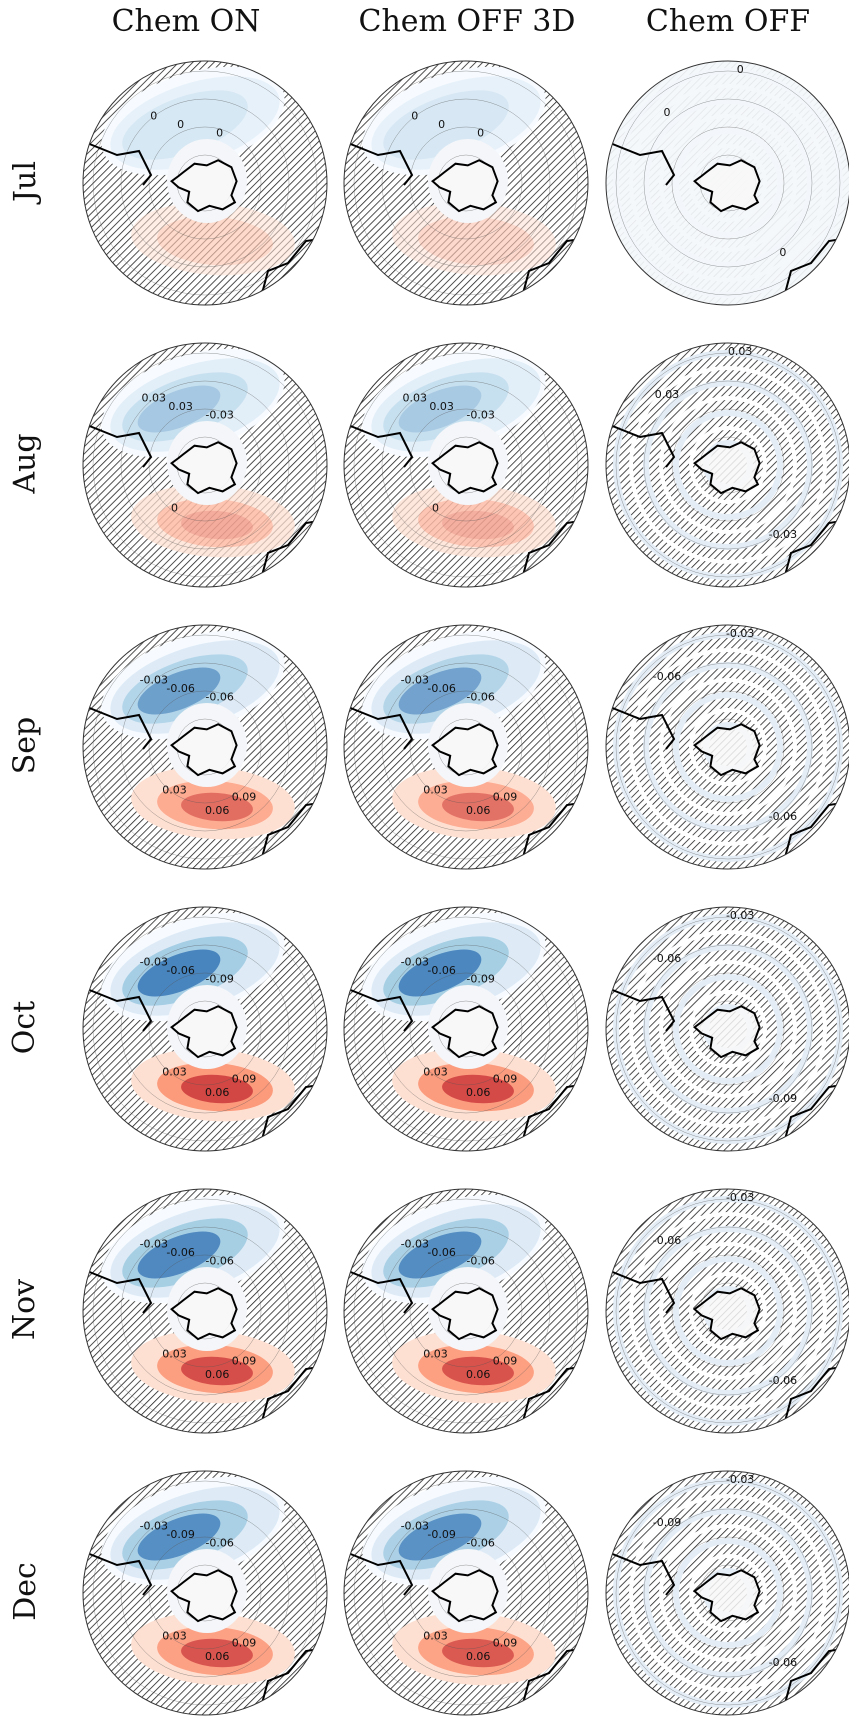  I want to click on map-panel-jul-2: 0 0 0, so click(466, 183).